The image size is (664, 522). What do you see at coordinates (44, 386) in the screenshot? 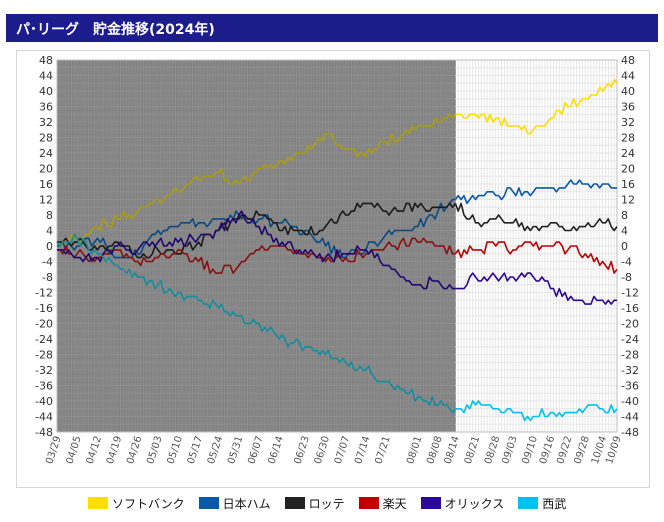
I see `y-tick-label-left: -36` at bounding box center [44, 386].